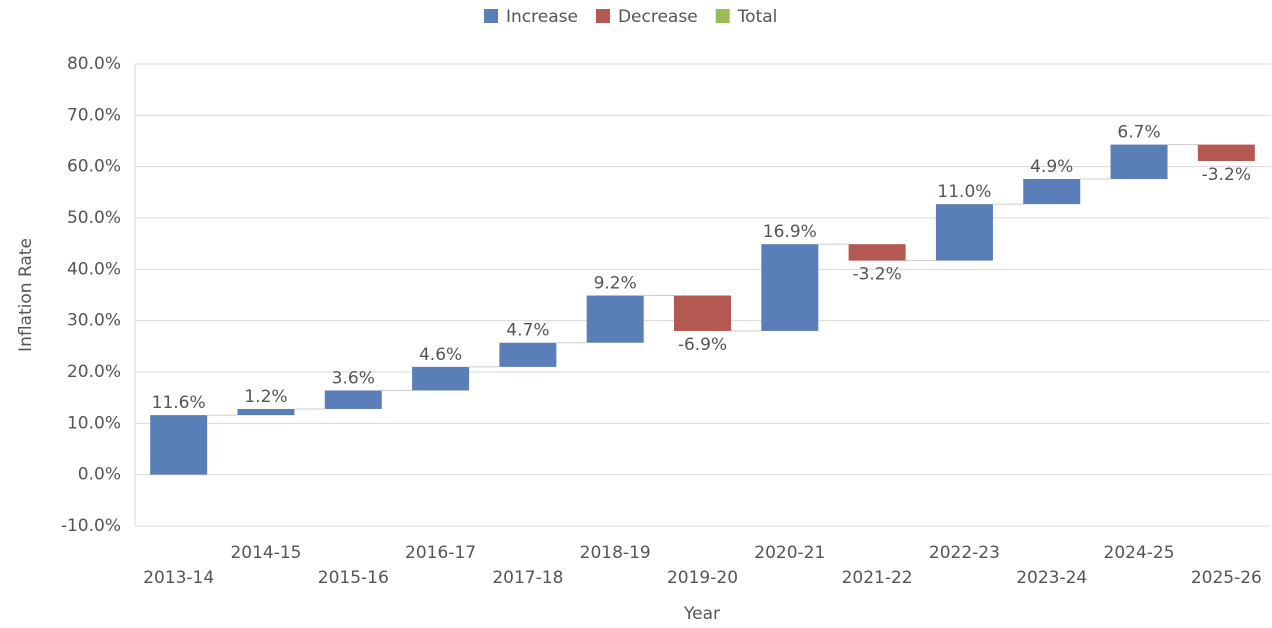 This screenshot has height=628, width=1272. What do you see at coordinates (94, 167) in the screenshot?
I see `y-tick-label: 60.0%` at bounding box center [94, 167].